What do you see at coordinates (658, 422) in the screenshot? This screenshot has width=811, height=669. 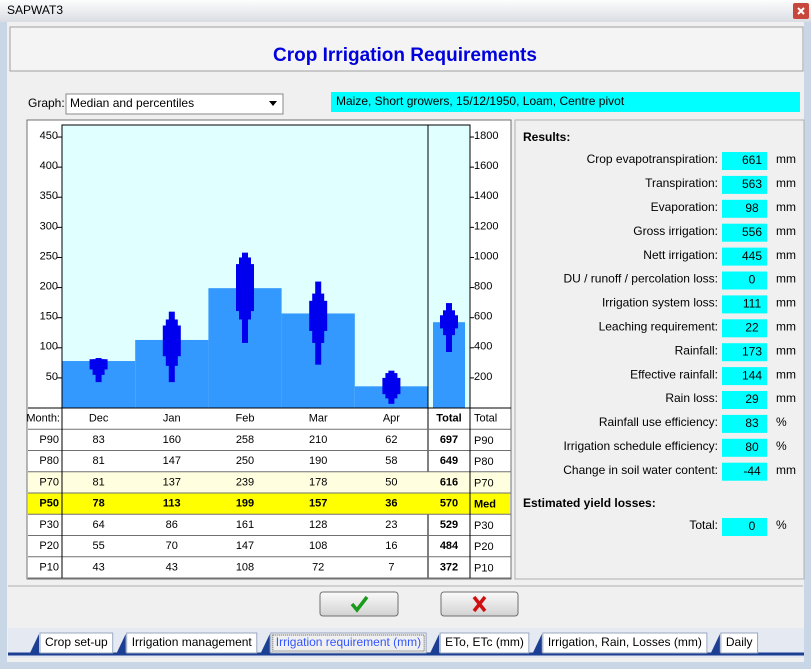 I see `result-label: Rainfall use efficiency:` at bounding box center [658, 422].